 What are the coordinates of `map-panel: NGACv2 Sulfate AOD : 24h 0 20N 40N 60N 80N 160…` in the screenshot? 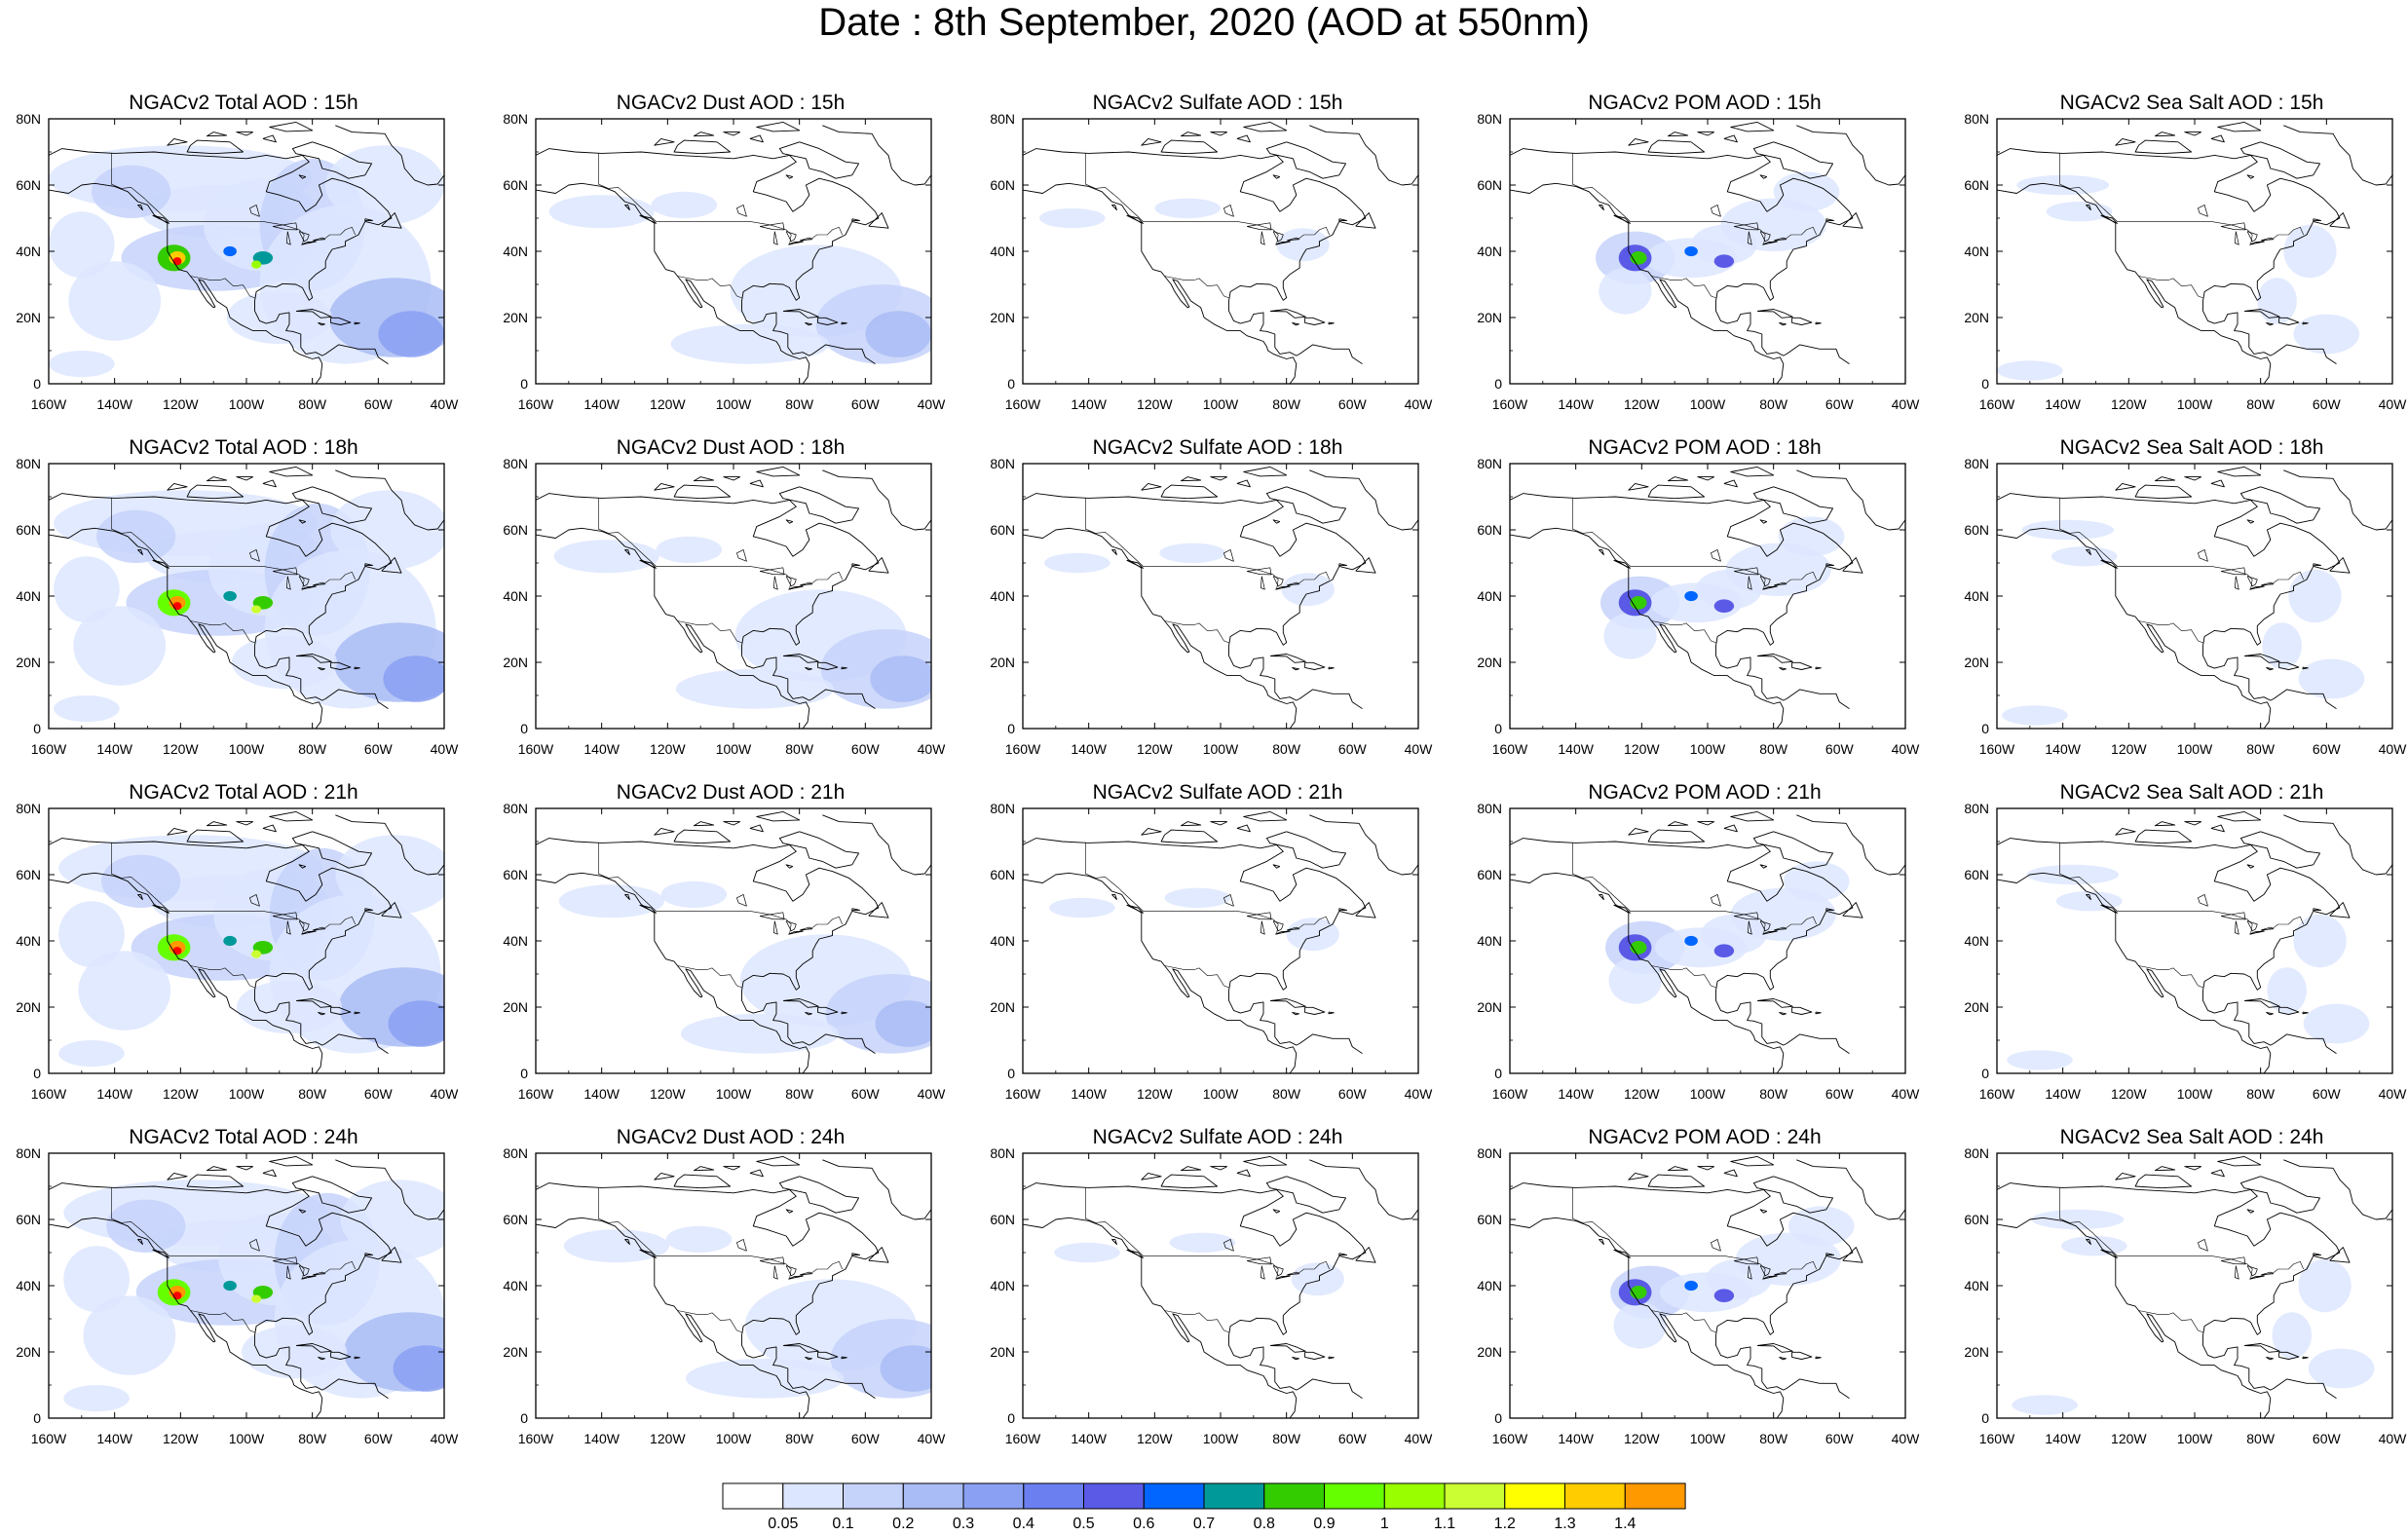 It's located at (1217, 1284).